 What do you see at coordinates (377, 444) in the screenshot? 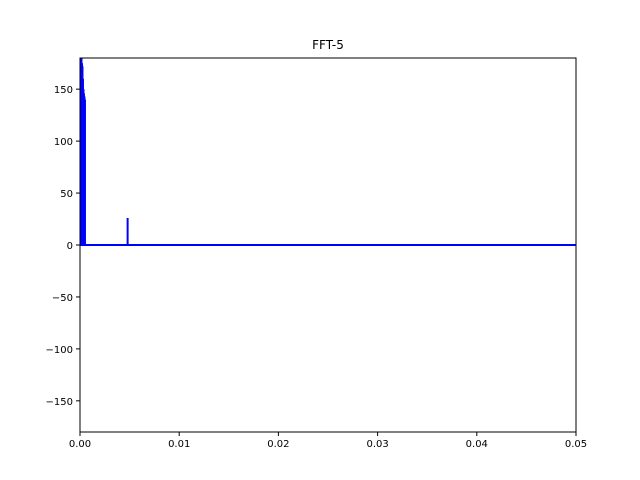
I see `x-tick-label: 0.03` at bounding box center [377, 444].